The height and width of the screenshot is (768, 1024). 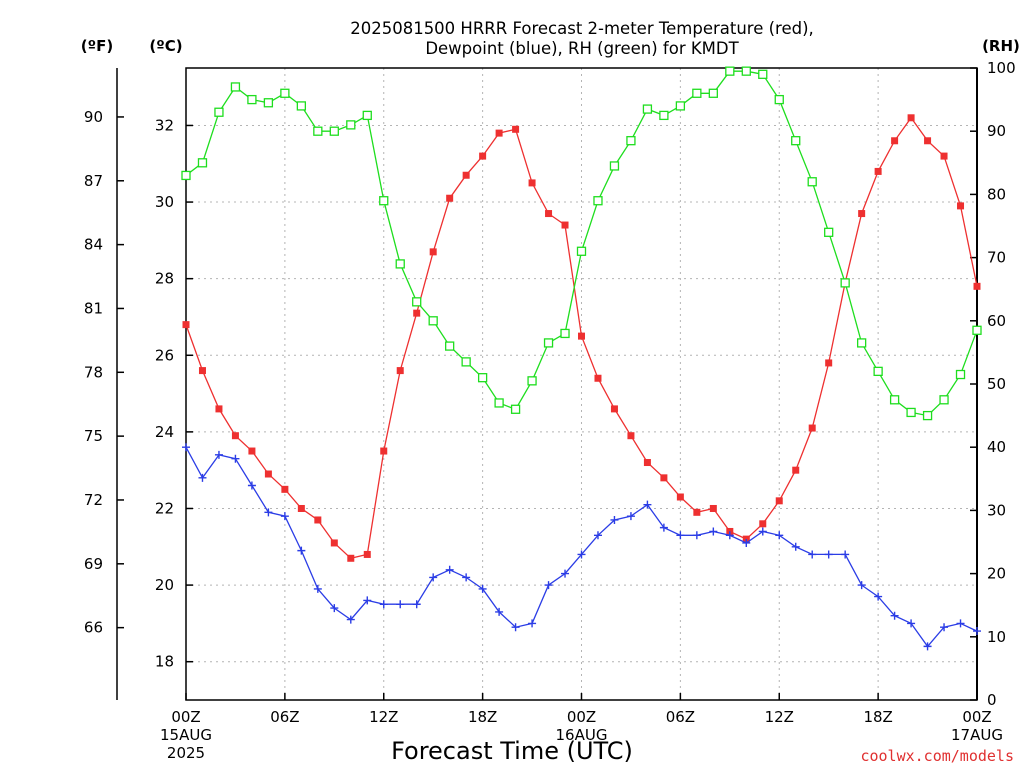 What do you see at coordinates (93, 500) in the screenshot?
I see `fahrenheit-tick-label: 72` at bounding box center [93, 500].